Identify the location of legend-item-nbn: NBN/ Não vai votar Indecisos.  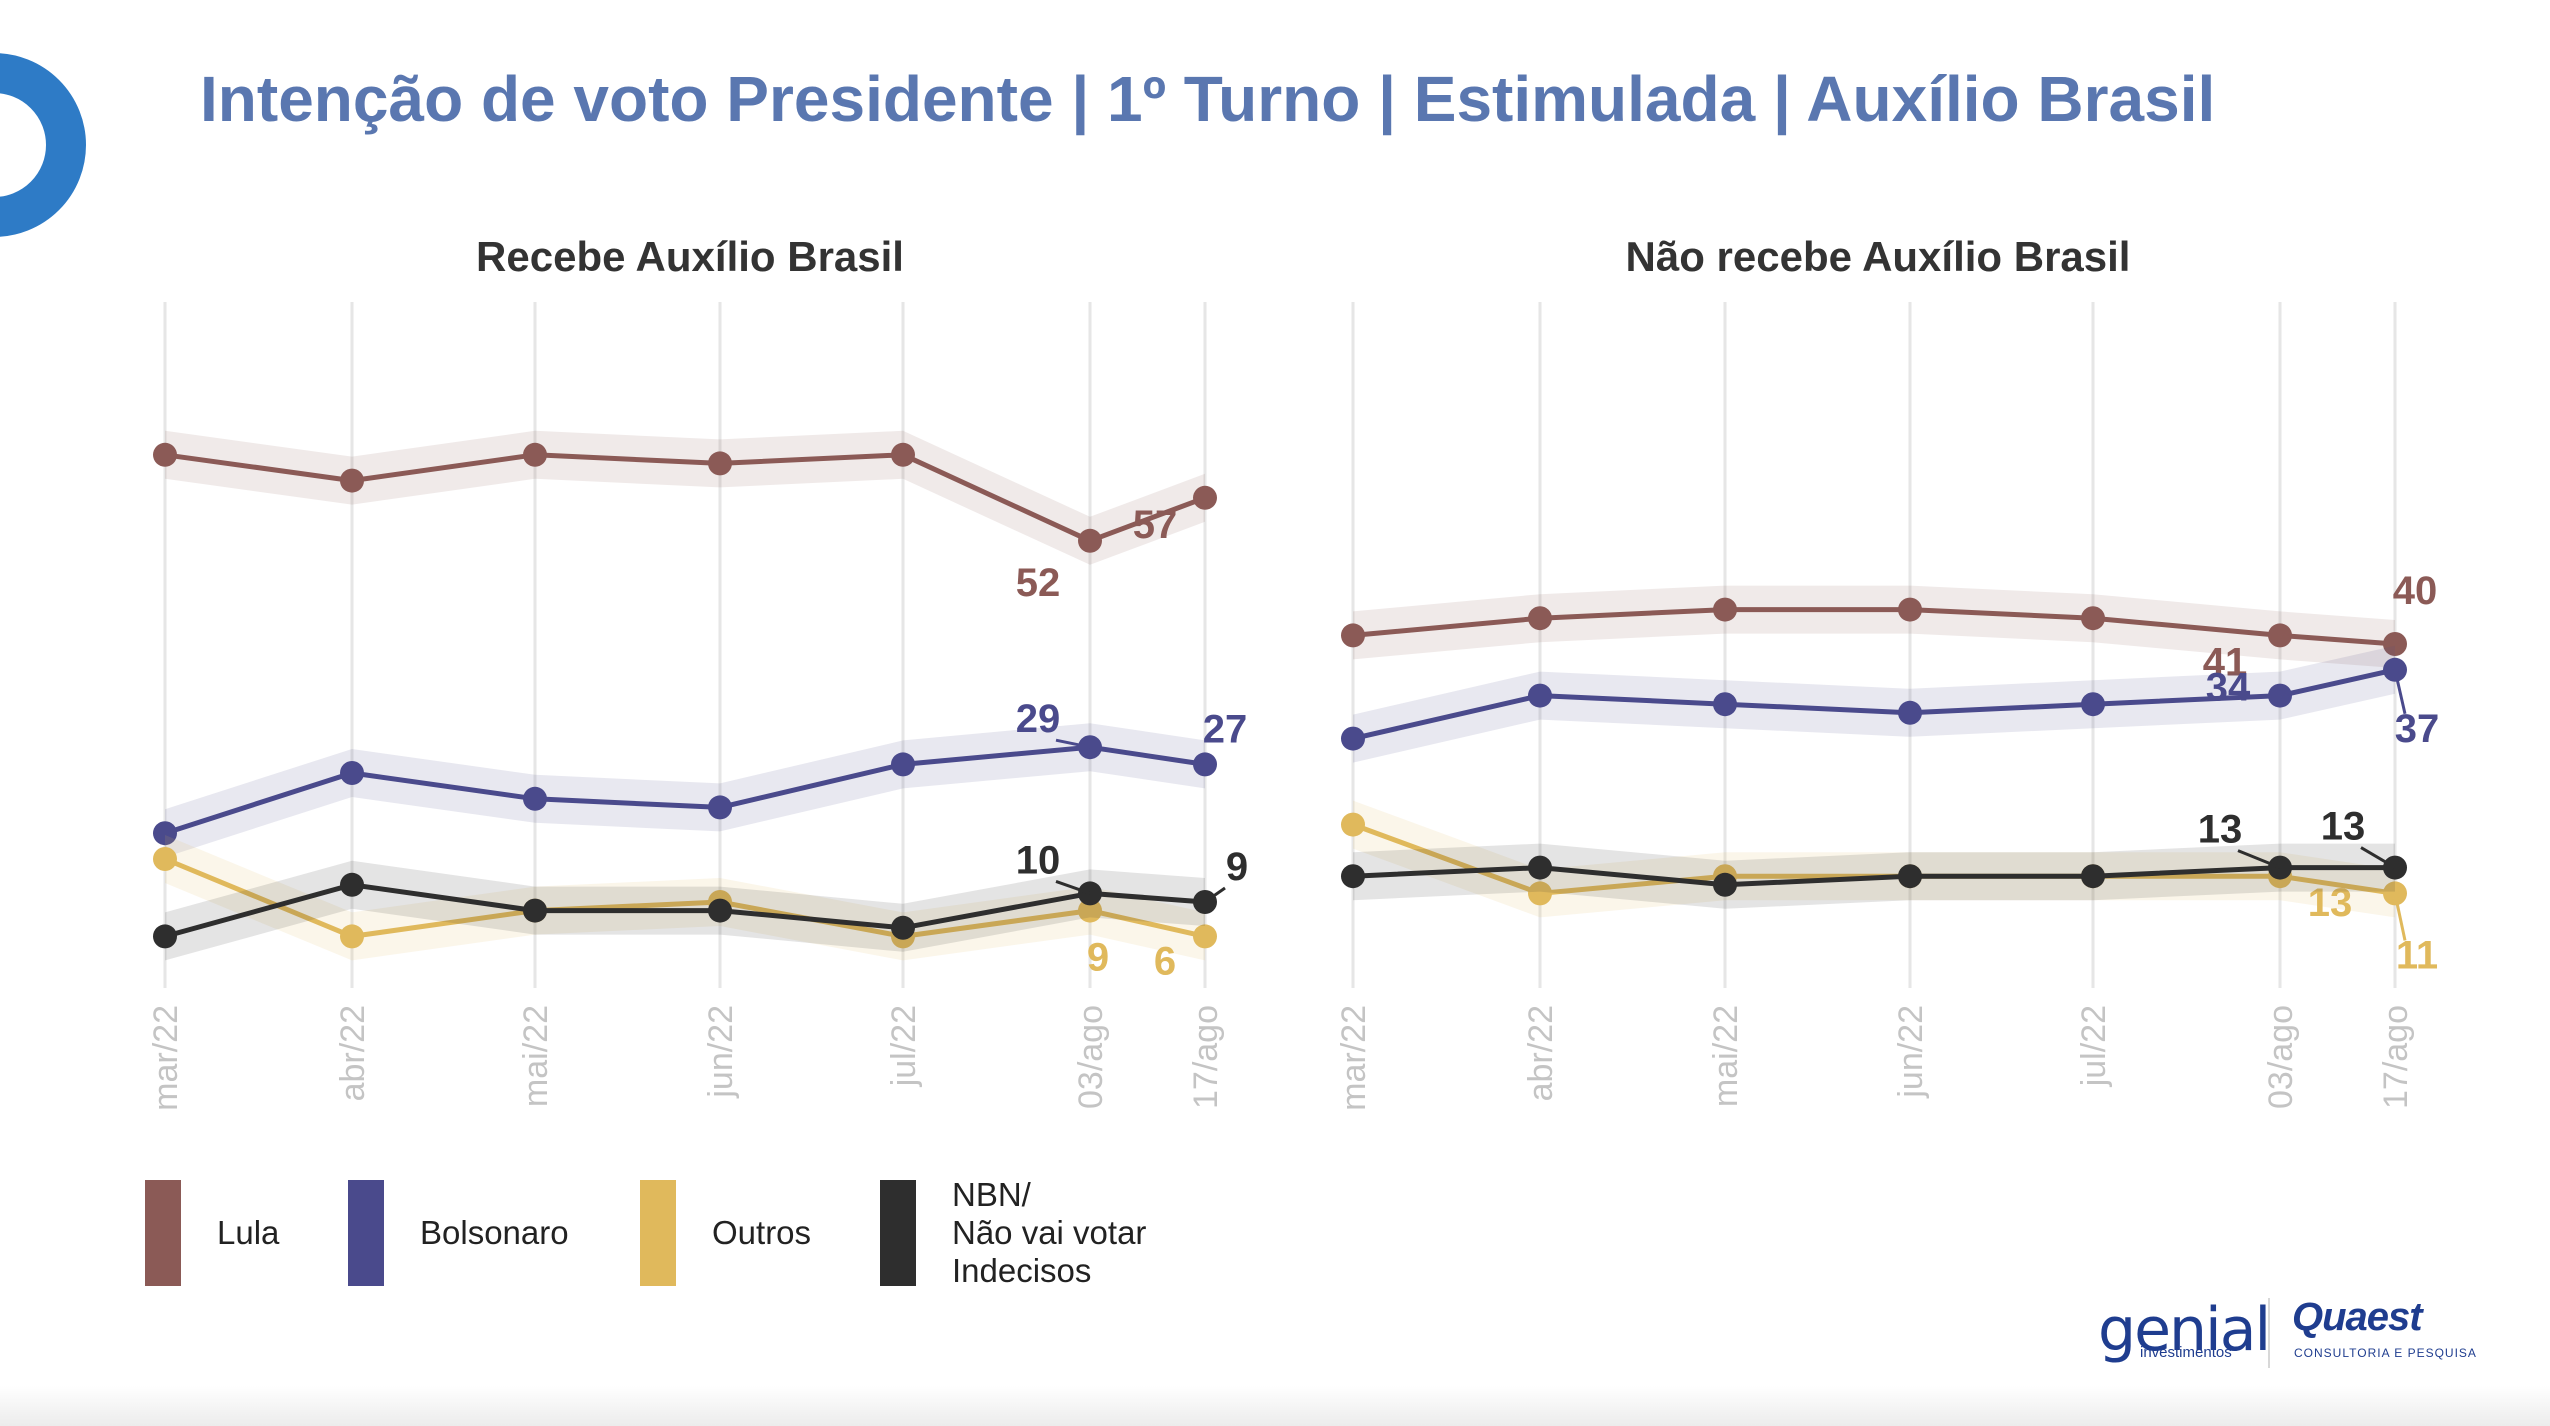
(1013, 1232).